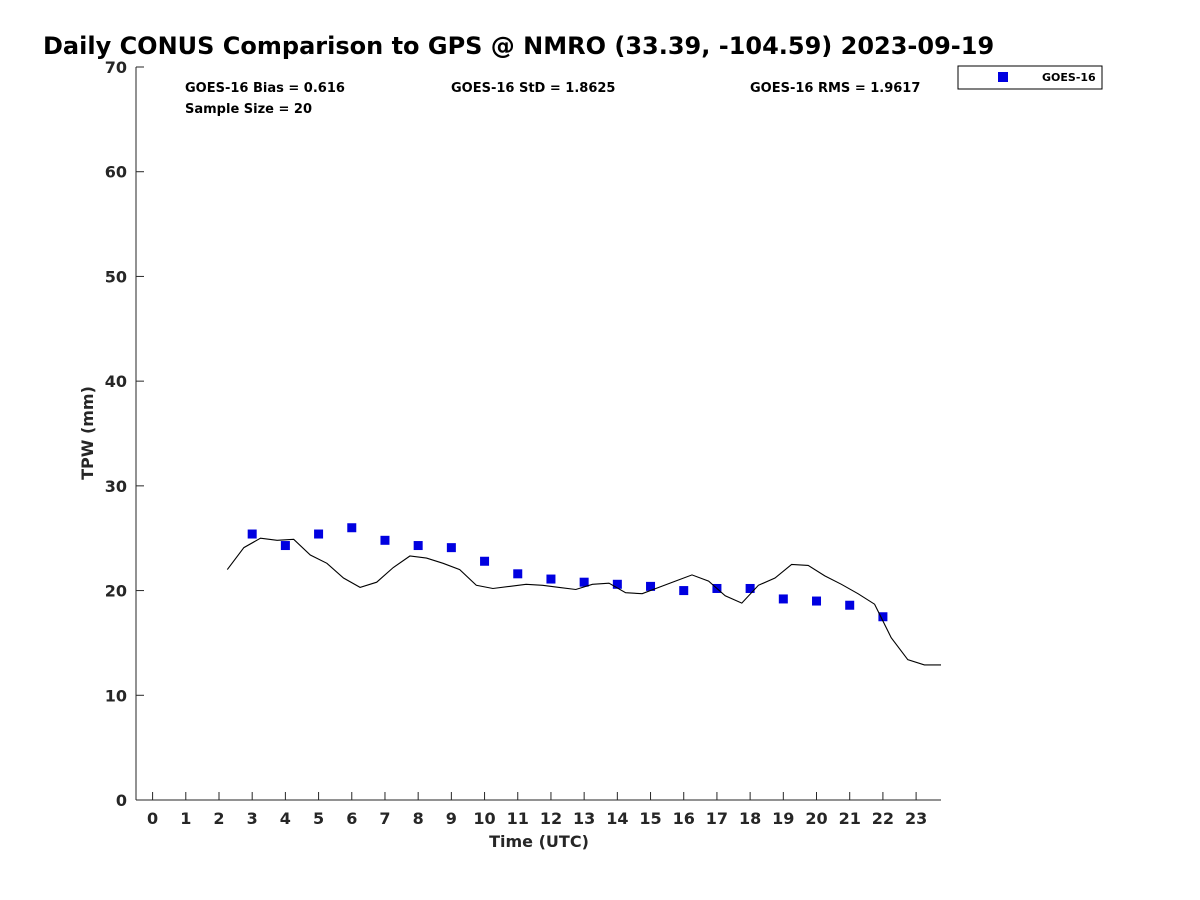  What do you see at coordinates (533, 88) in the screenshot?
I see `std-stat: GOES-16 StD = 1.8625` at bounding box center [533, 88].